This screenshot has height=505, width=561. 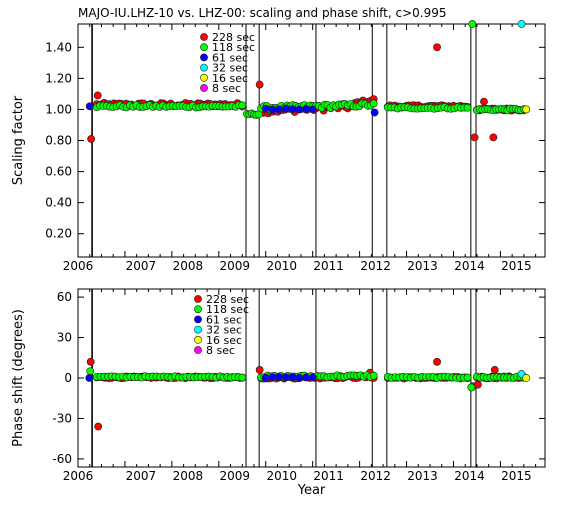 I want to click on y-tick-label: -30, so click(x=62, y=418).